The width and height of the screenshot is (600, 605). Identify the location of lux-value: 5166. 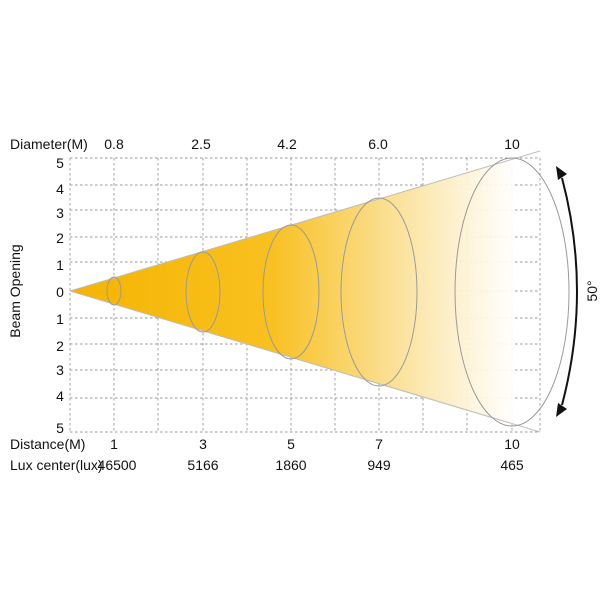
(202, 465).